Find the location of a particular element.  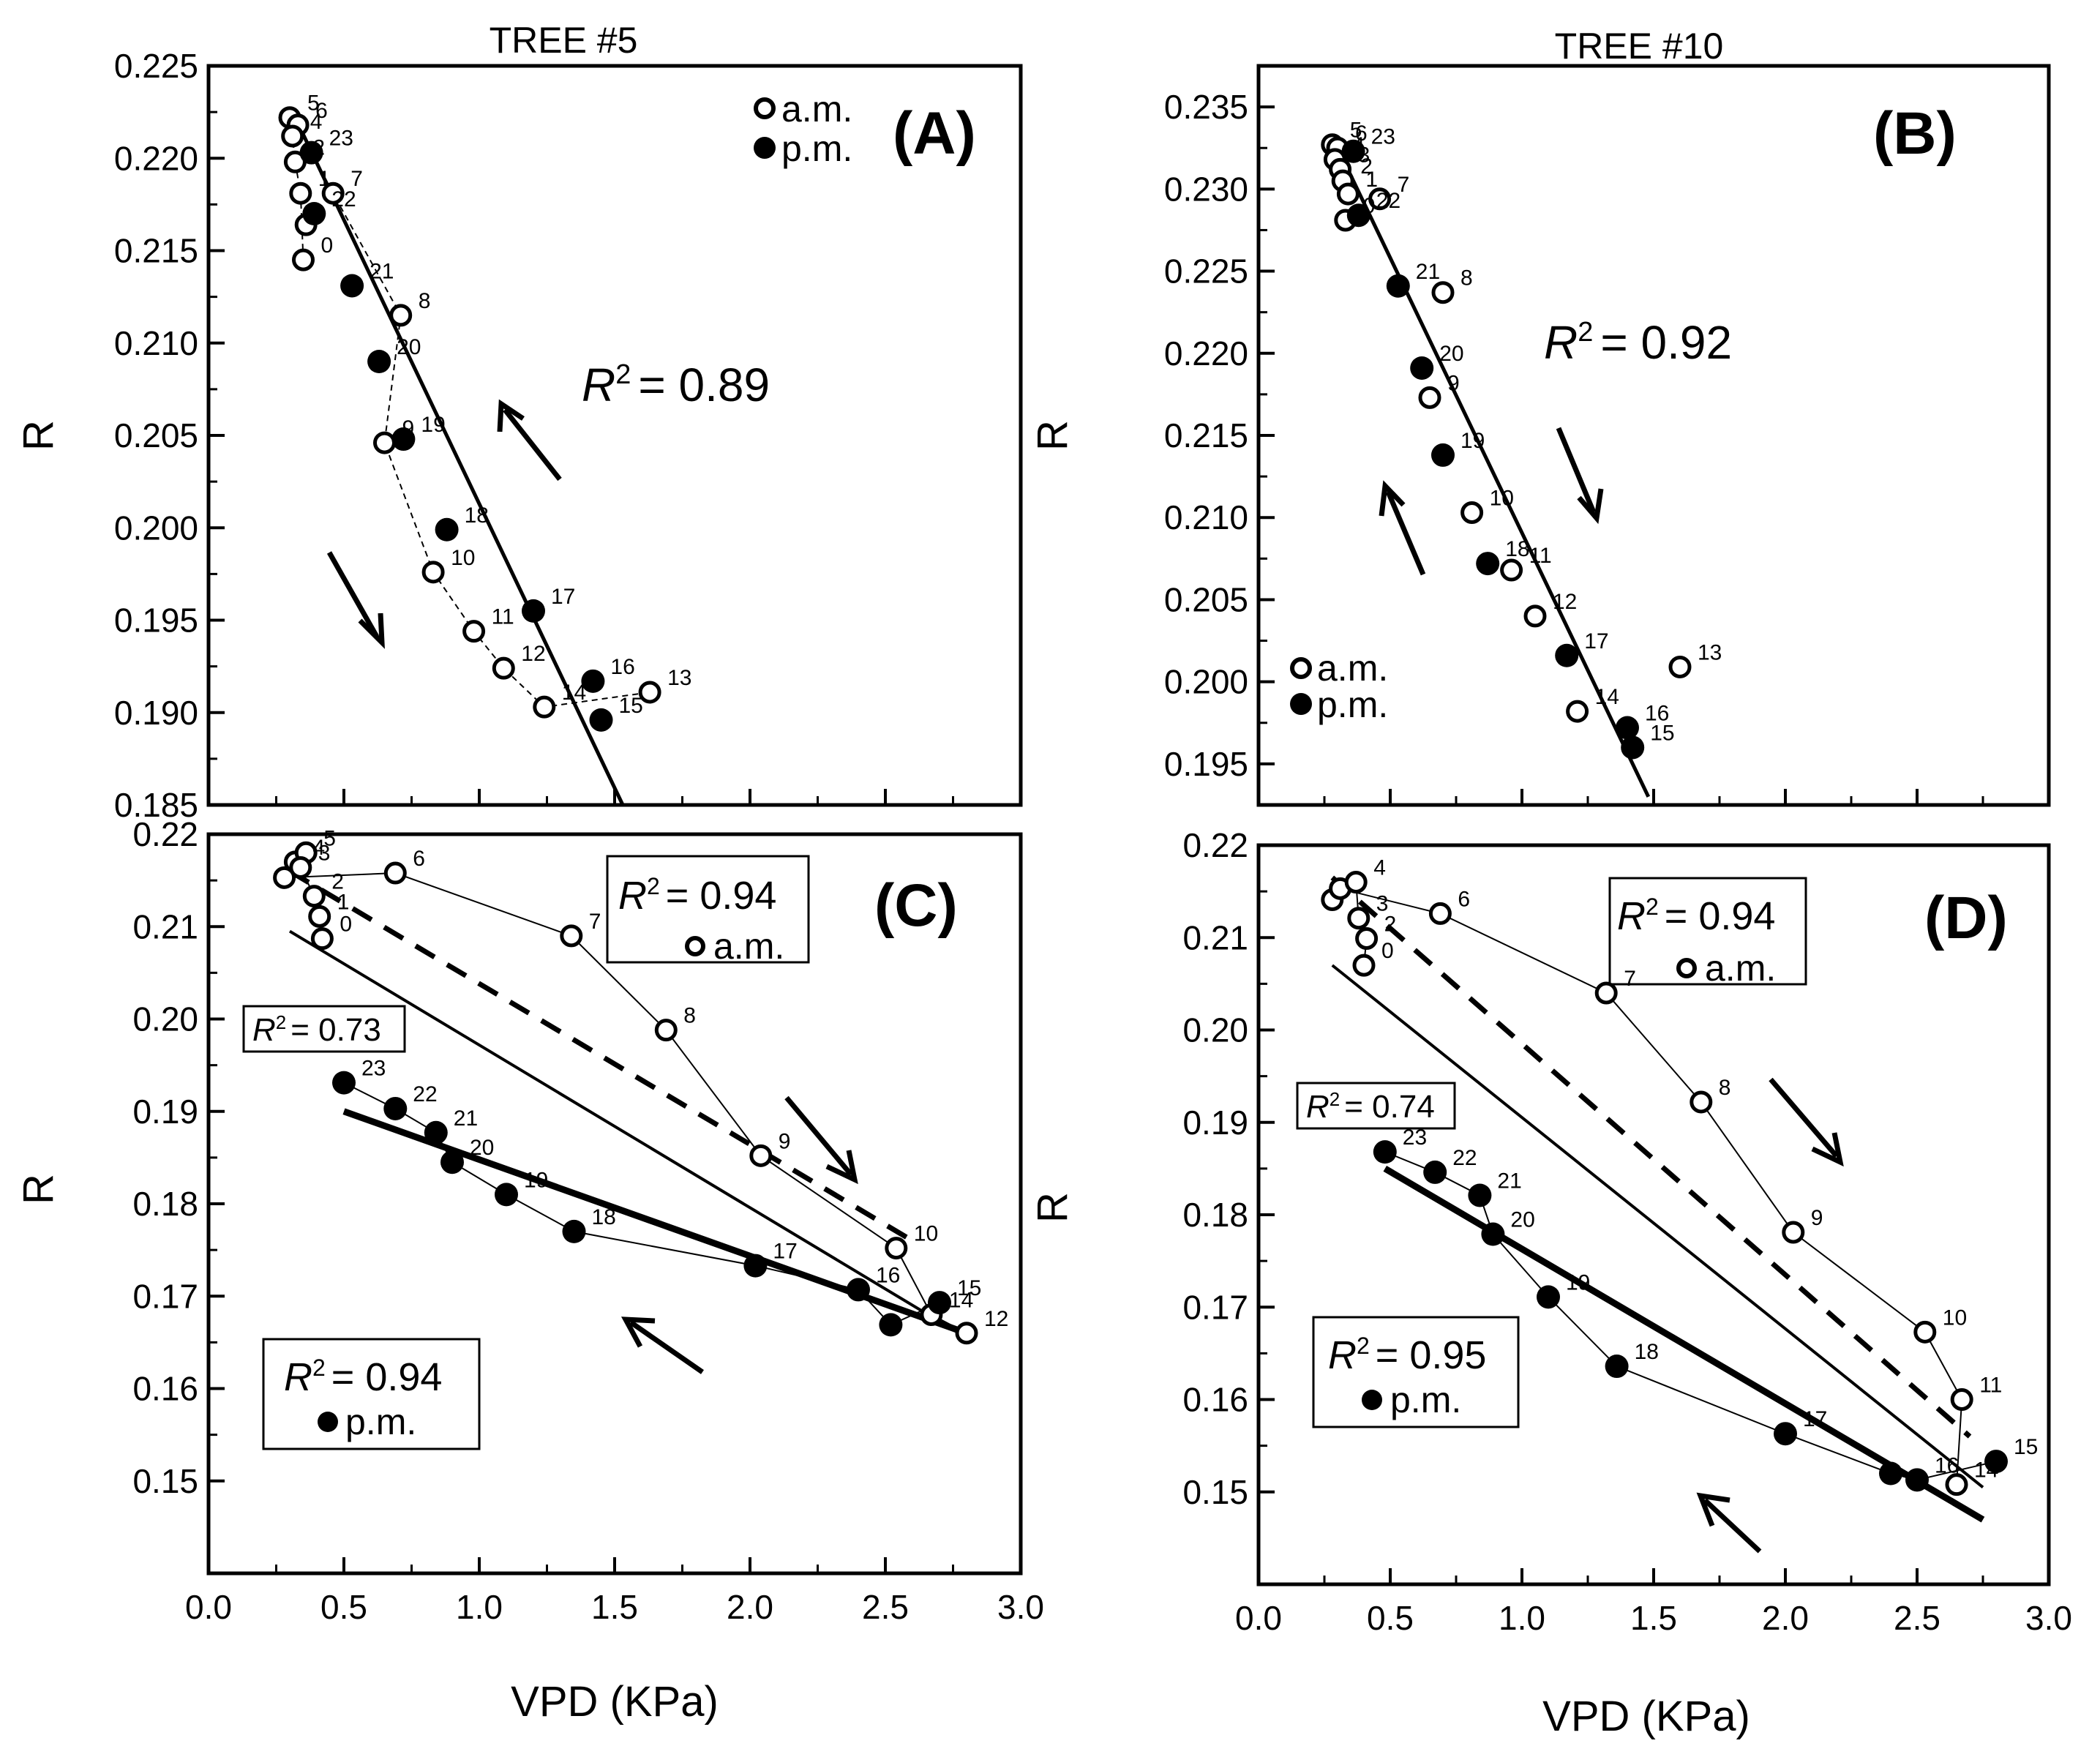

panel-c-pm-box: R2 = 0.94 p.m. is located at coordinates (371, 1394).